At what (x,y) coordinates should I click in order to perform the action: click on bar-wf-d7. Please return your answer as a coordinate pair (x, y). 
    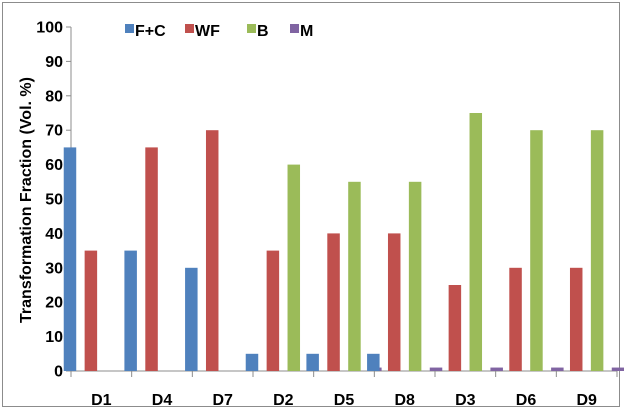
    Looking at the image, I should click on (212, 250).